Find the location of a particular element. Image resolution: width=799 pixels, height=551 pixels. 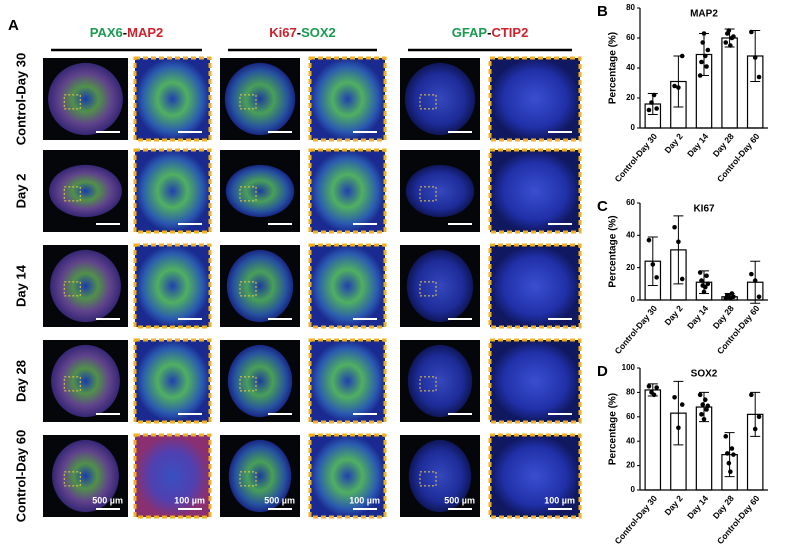

panel-label: B is located at coordinates (602, 11).